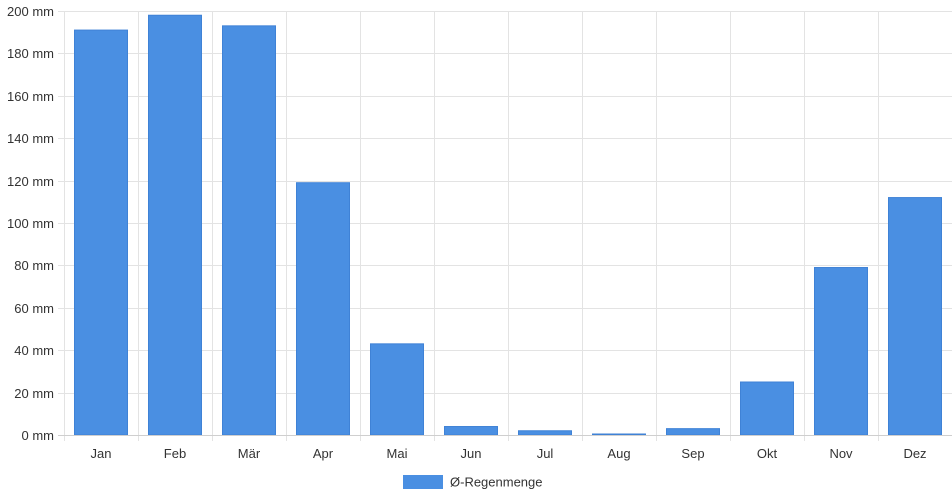 The width and height of the screenshot is (952, 500). What do you see at coordinates (496, 482) in the screenshot?
I see `legend-label: Ø-Regenmenge` at bounding box center [496, 482].